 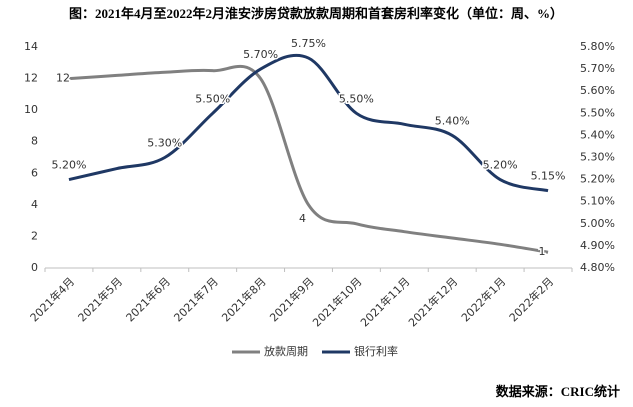 I want to click on legend-label: 放款周期, so click(x=286, y=351).